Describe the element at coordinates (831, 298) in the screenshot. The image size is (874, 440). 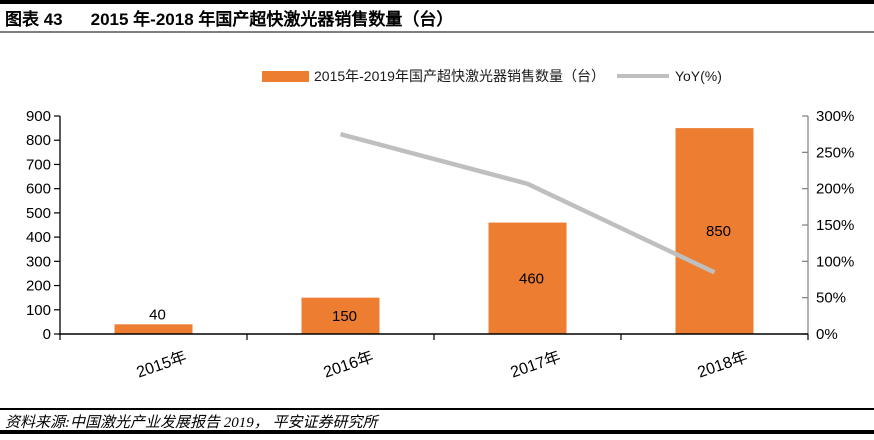
I see `right-axis-tick-label: 50%` at that location.